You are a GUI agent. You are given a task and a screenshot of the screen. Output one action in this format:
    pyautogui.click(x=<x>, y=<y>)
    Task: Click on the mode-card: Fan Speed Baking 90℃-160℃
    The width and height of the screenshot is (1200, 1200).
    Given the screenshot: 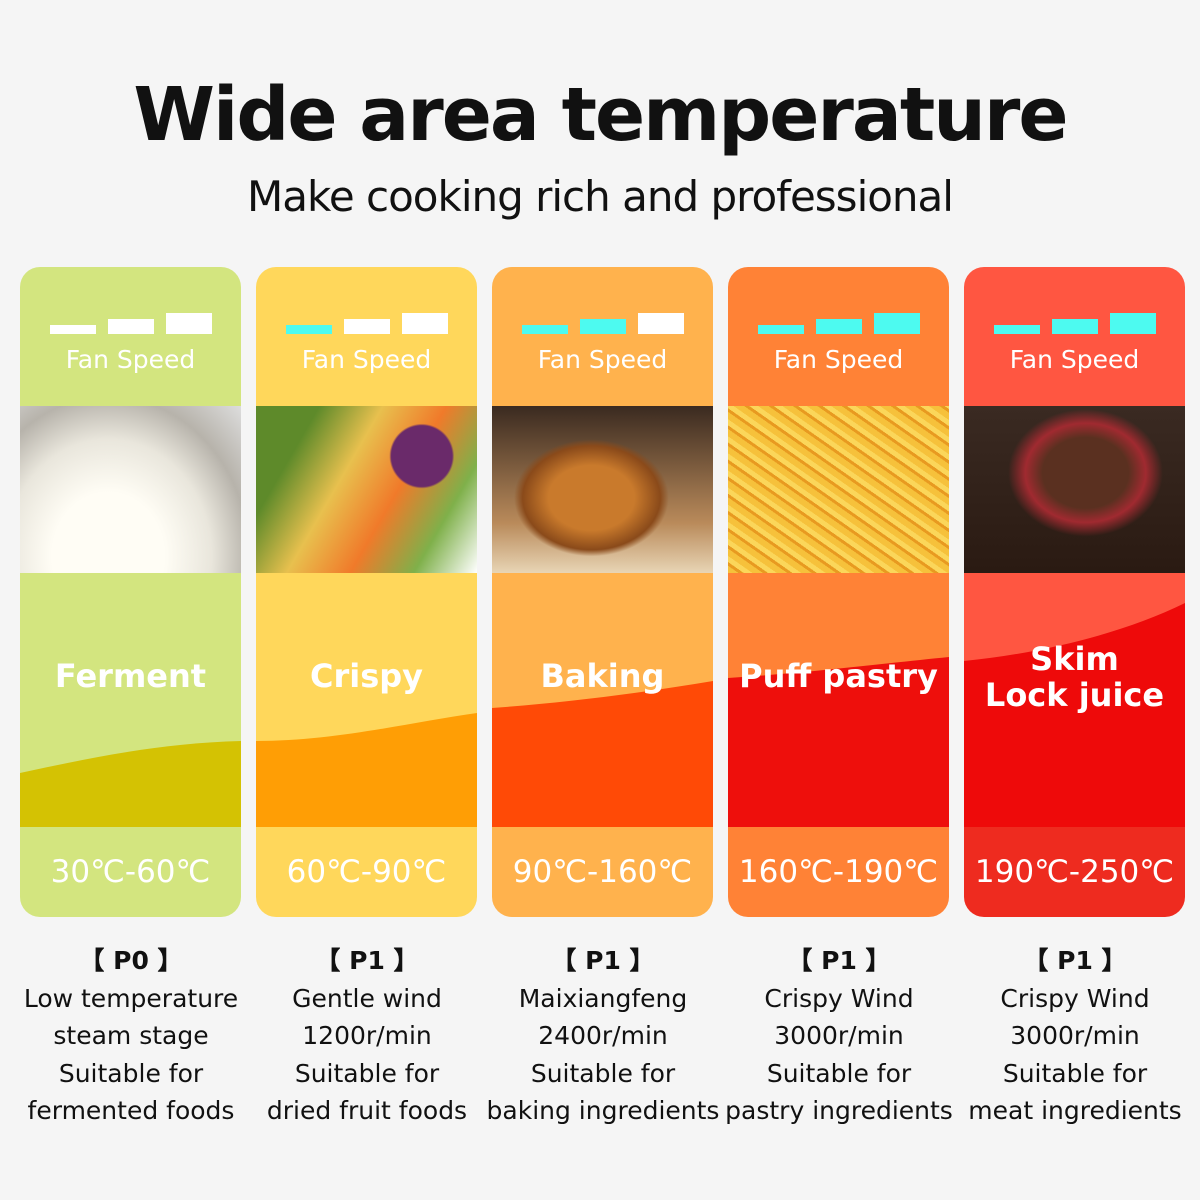 What is the action you would take?
    pyautogui.click(x=602, y=592)
    